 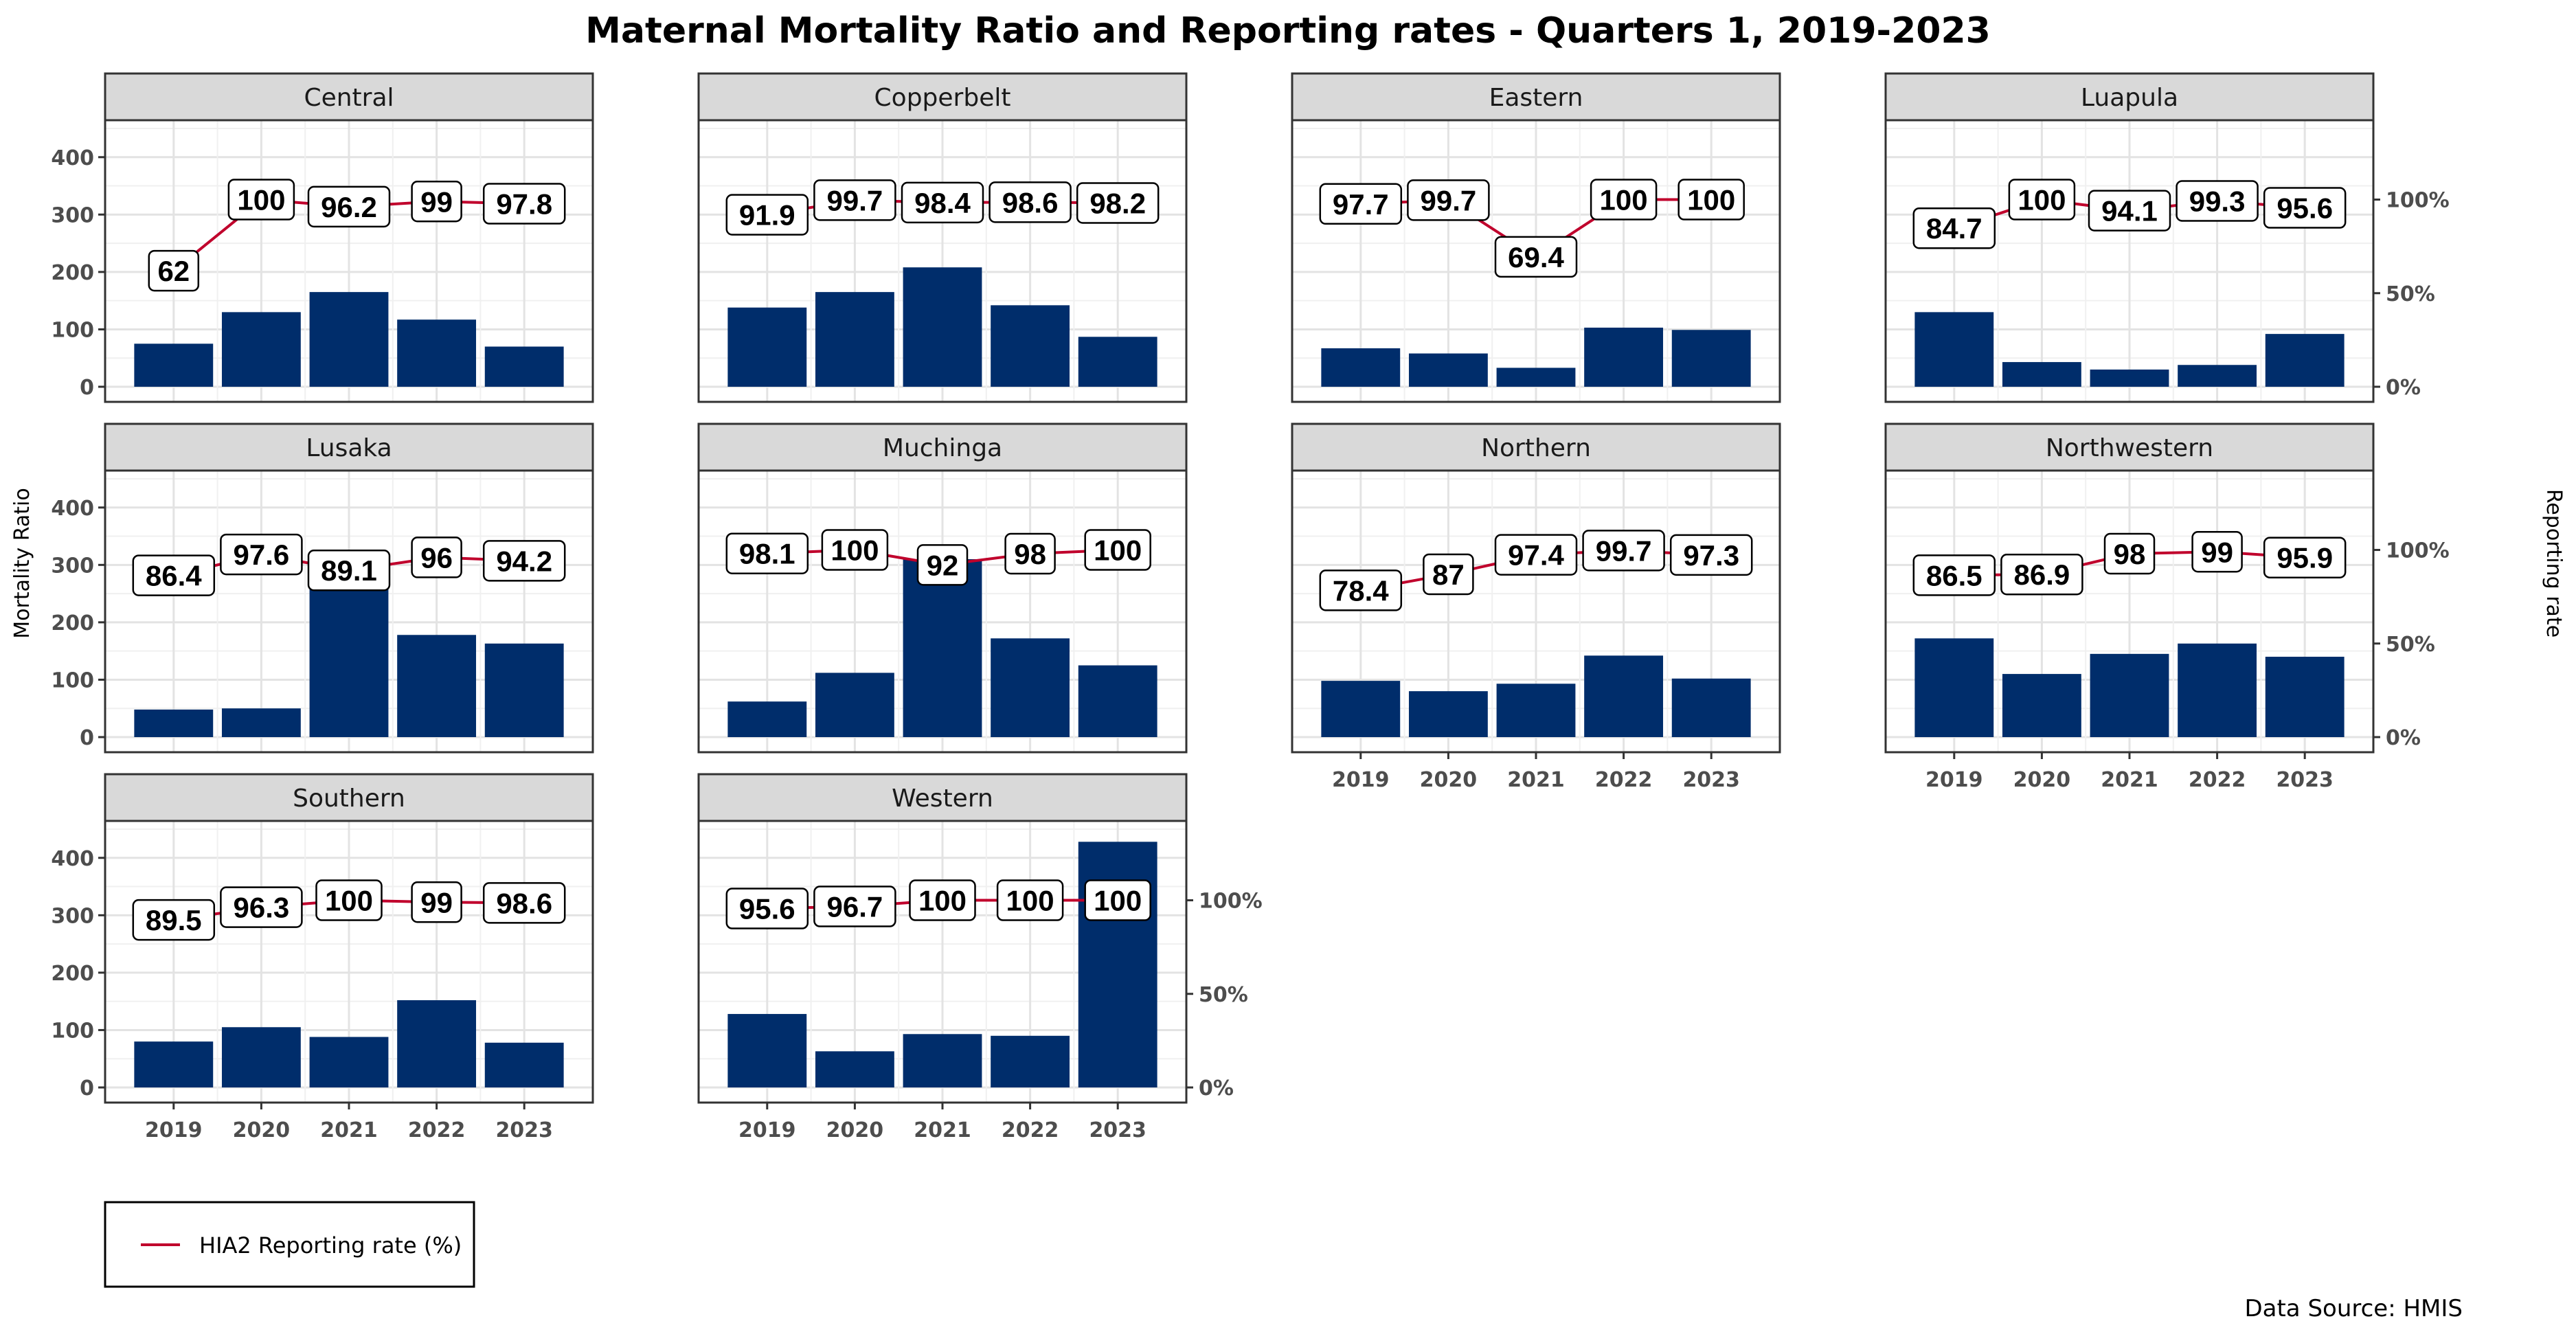 What do you see at coordinates (1954, 688) in the screenshot?
I see `bar-northwestern-2019` at bounding box center [1954, 688].